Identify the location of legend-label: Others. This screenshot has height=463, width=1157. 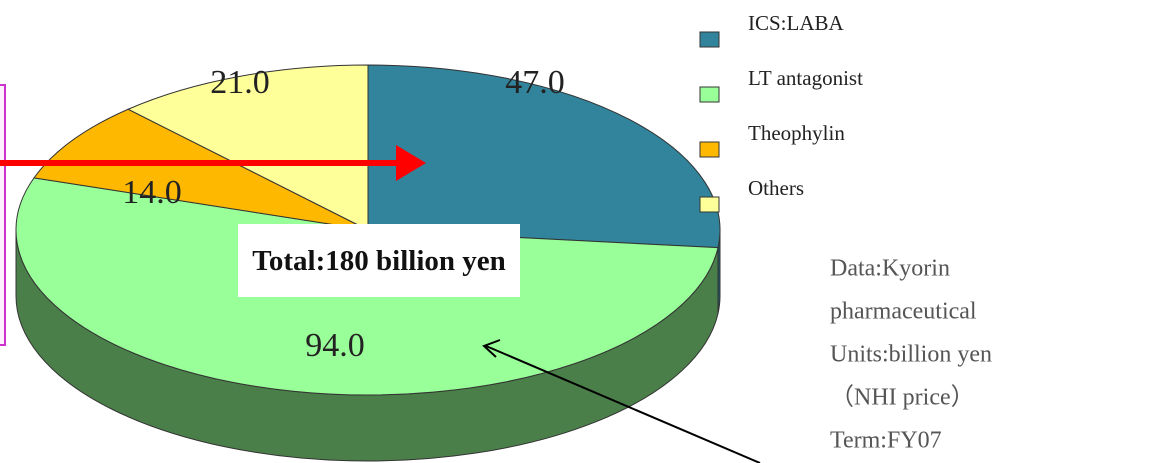
(776, 188).